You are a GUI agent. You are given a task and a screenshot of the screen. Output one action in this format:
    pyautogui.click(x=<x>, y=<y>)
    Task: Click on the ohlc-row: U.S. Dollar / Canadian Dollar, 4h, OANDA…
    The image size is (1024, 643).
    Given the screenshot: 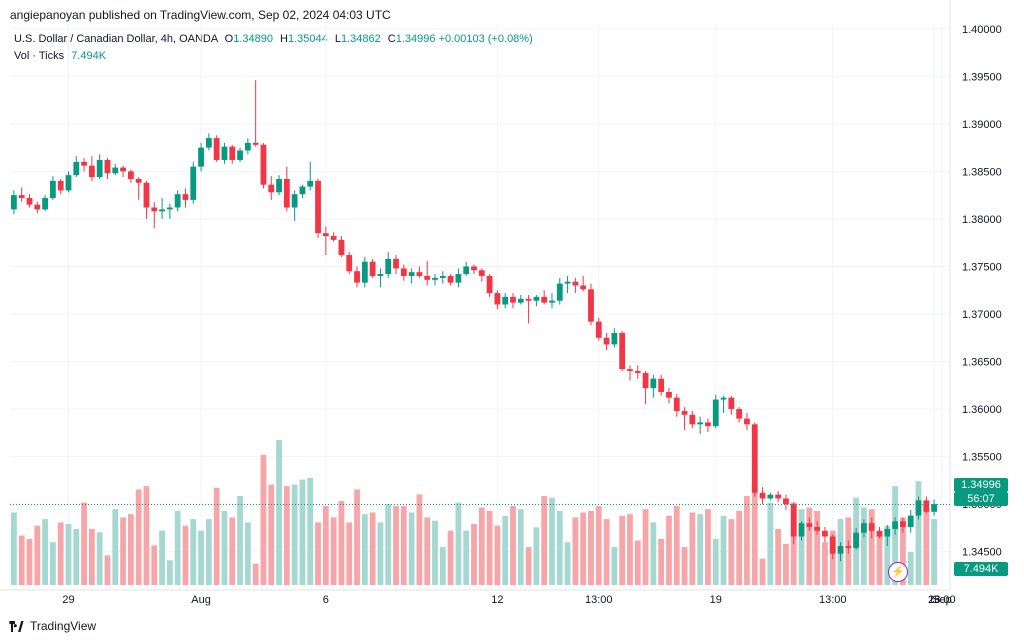 What is the action you would take?
    pyautogui.click(x=273, y=39)
    